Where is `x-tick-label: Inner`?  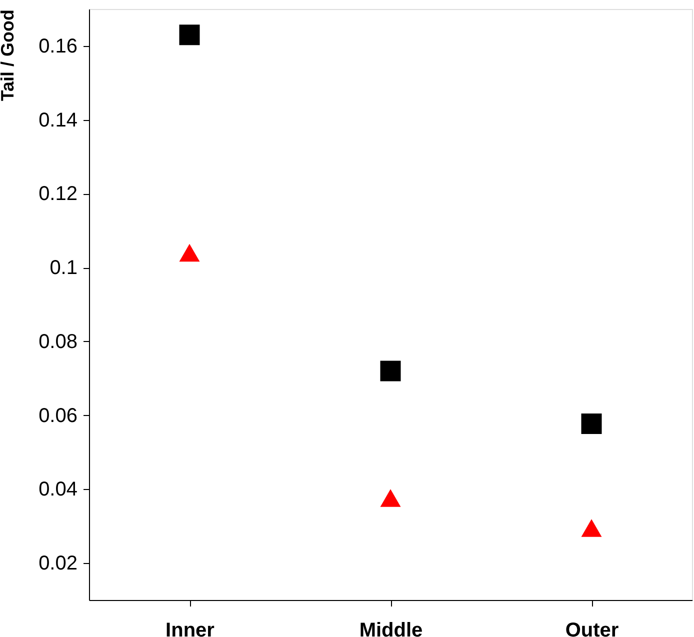 x-tick-label: Inner is located at coordinates (190, 628).